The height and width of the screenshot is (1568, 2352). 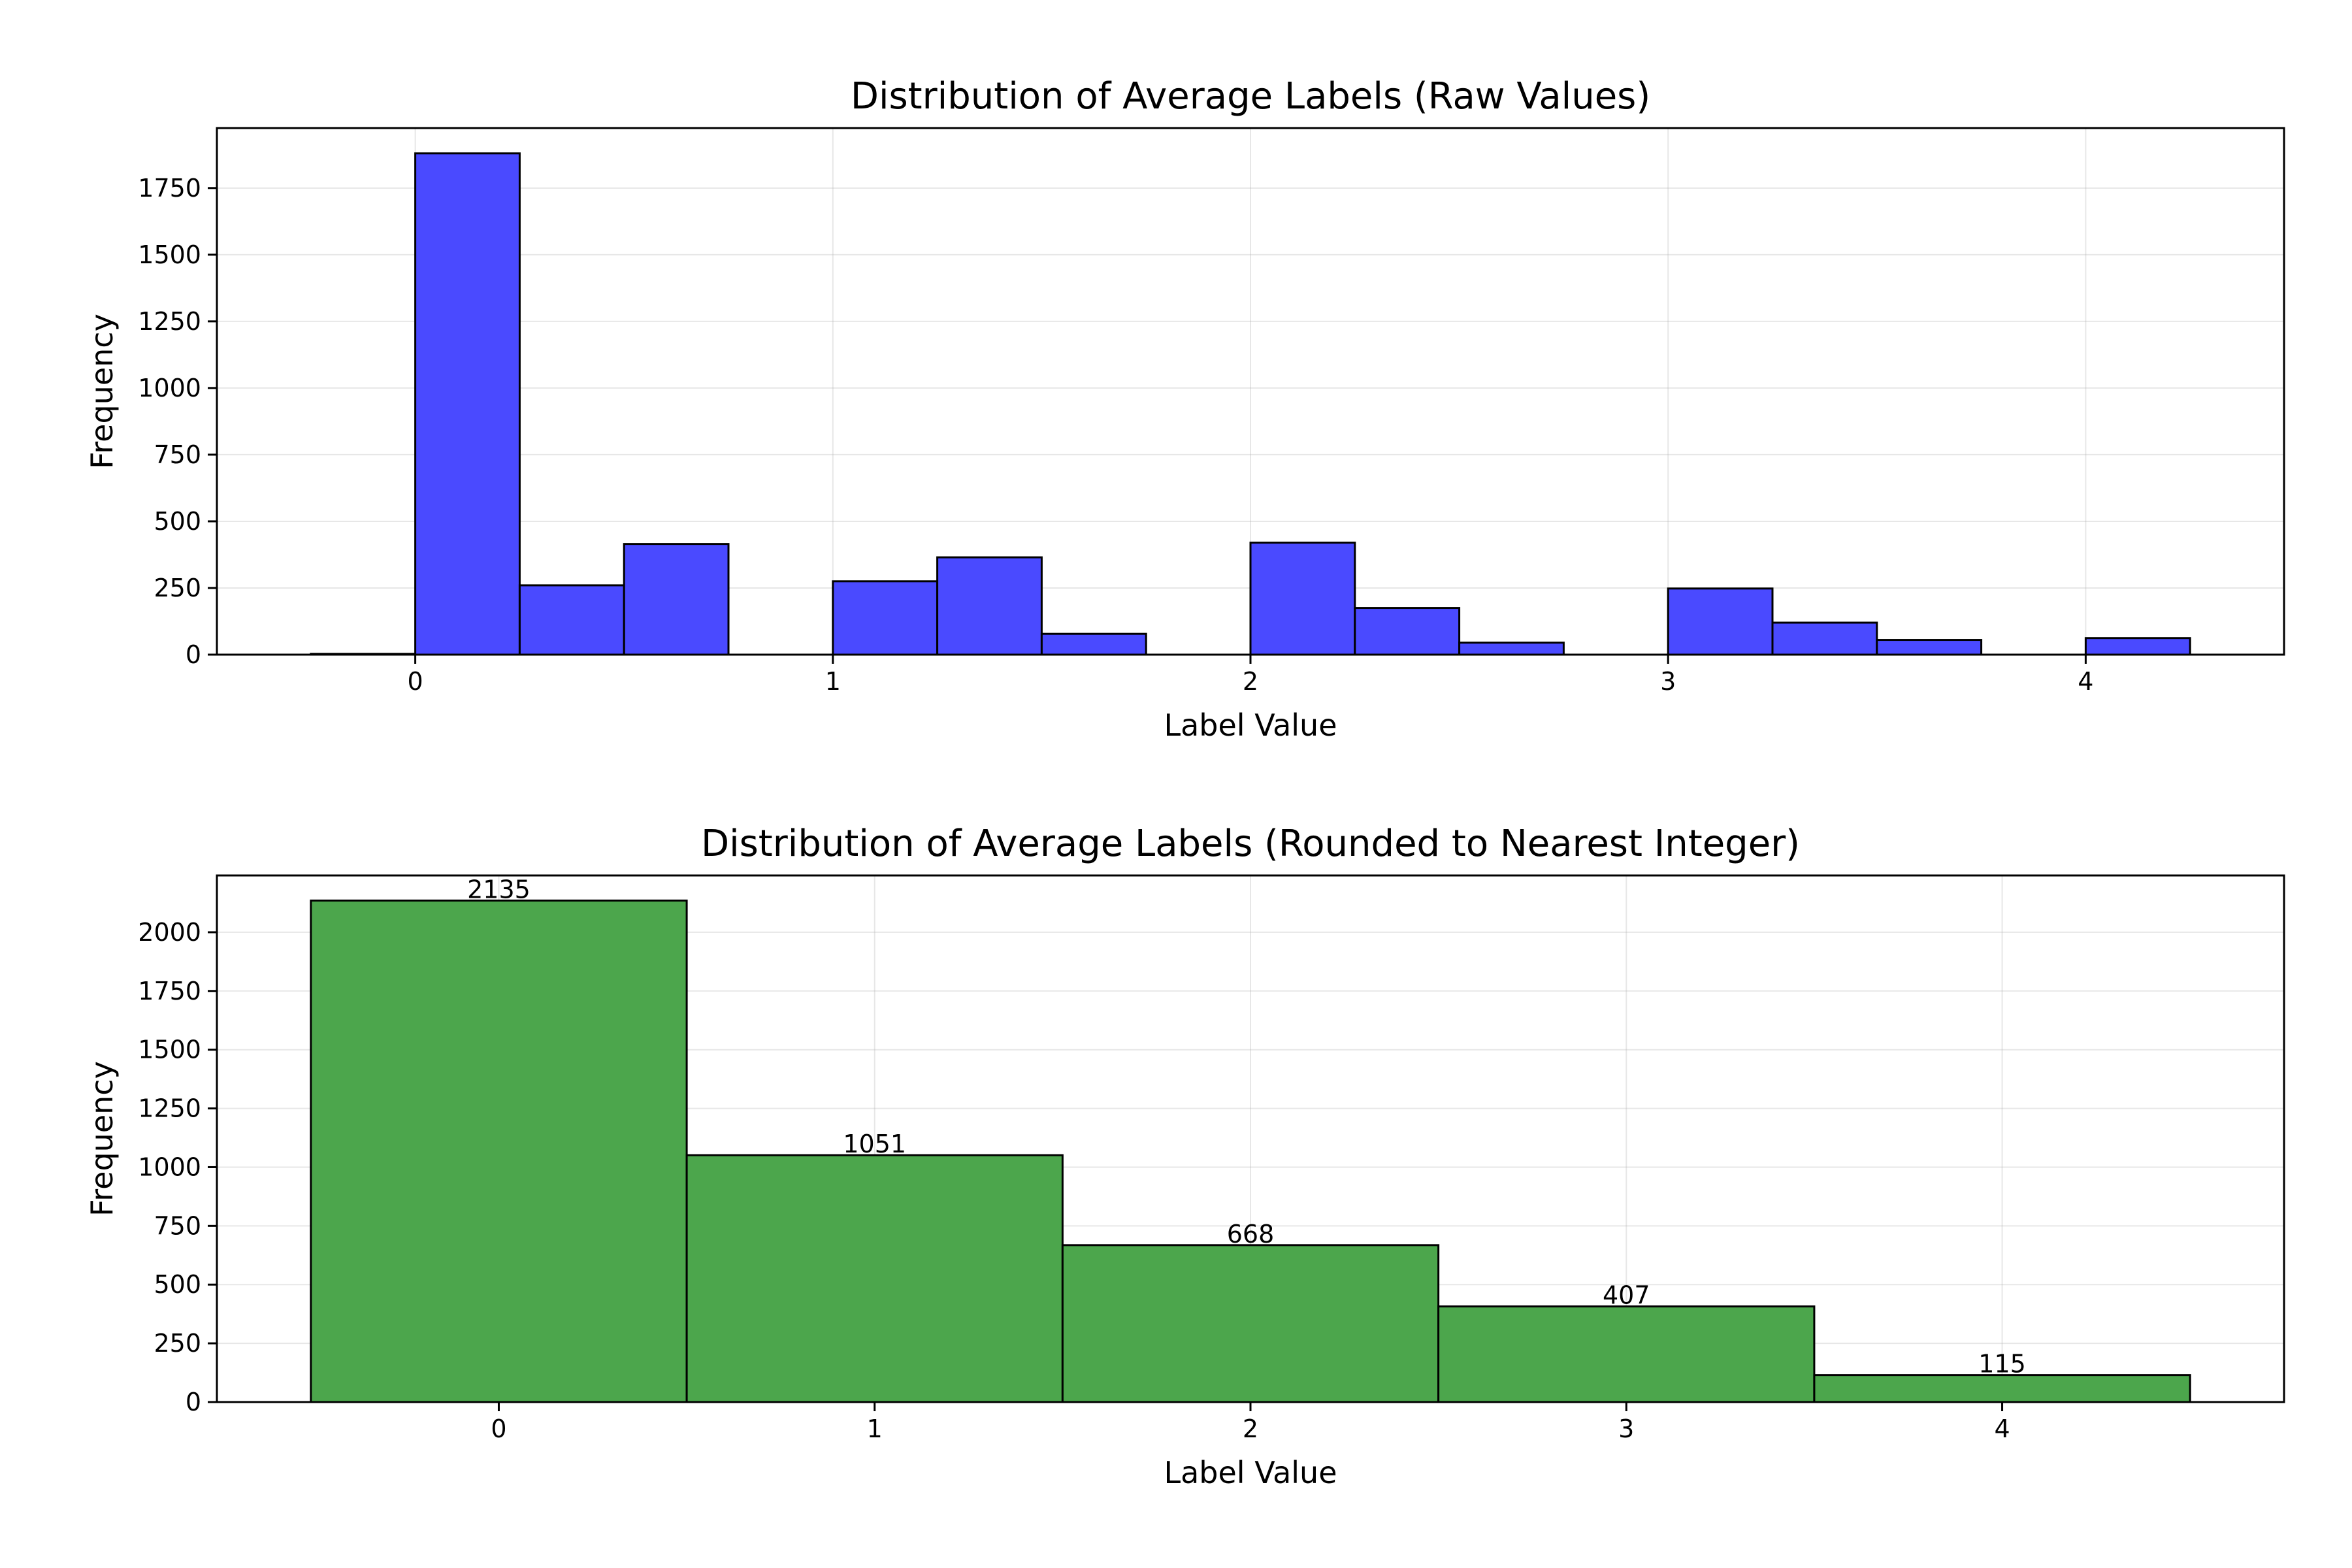 I want to click on raw-chart-x-axis-label: Label Value, so click(x=1250, y=725).